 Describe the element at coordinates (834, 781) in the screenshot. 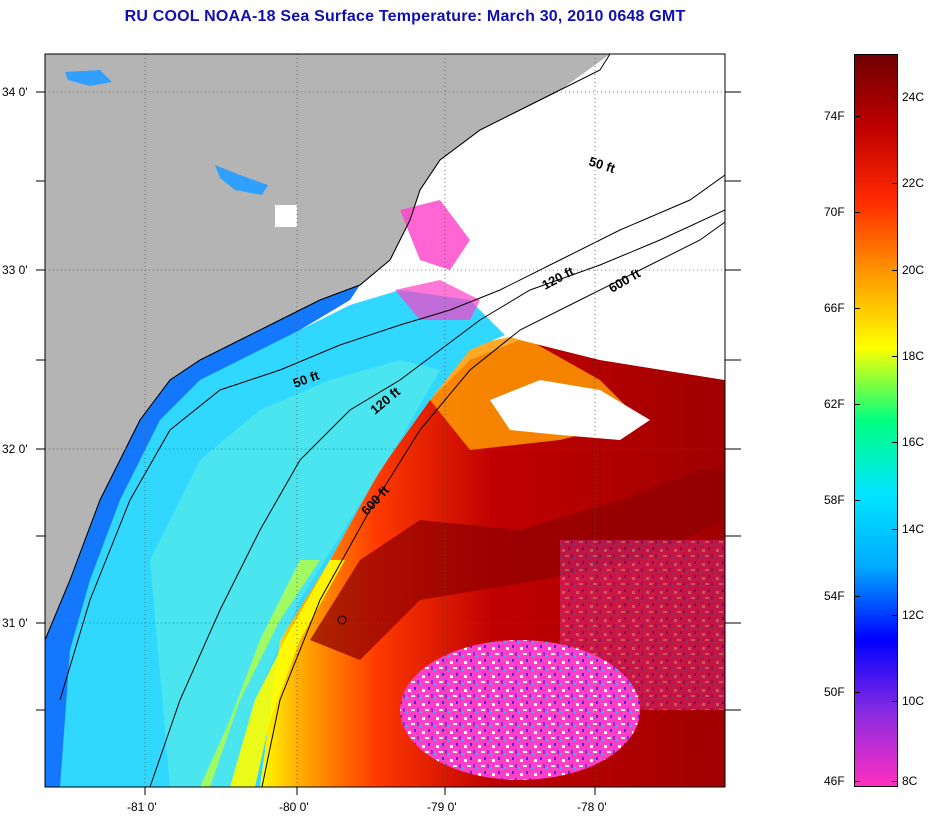

I see `colorbar-f-label: 46F` at that location.